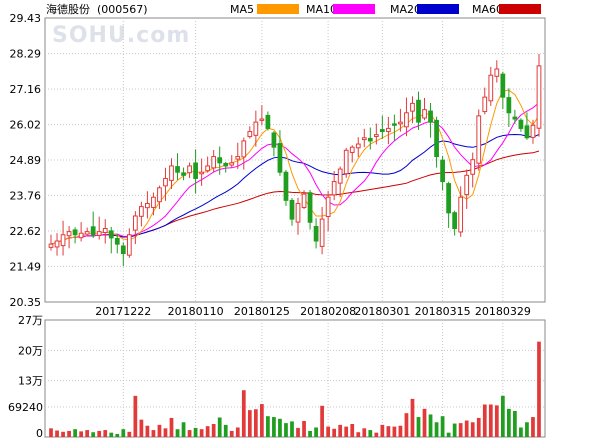 The image size is (600, 440). What do you see at coordinates (122, 9) in the screenshot?
I see `stock-code: (000567)` at bounding box center [122, 9].